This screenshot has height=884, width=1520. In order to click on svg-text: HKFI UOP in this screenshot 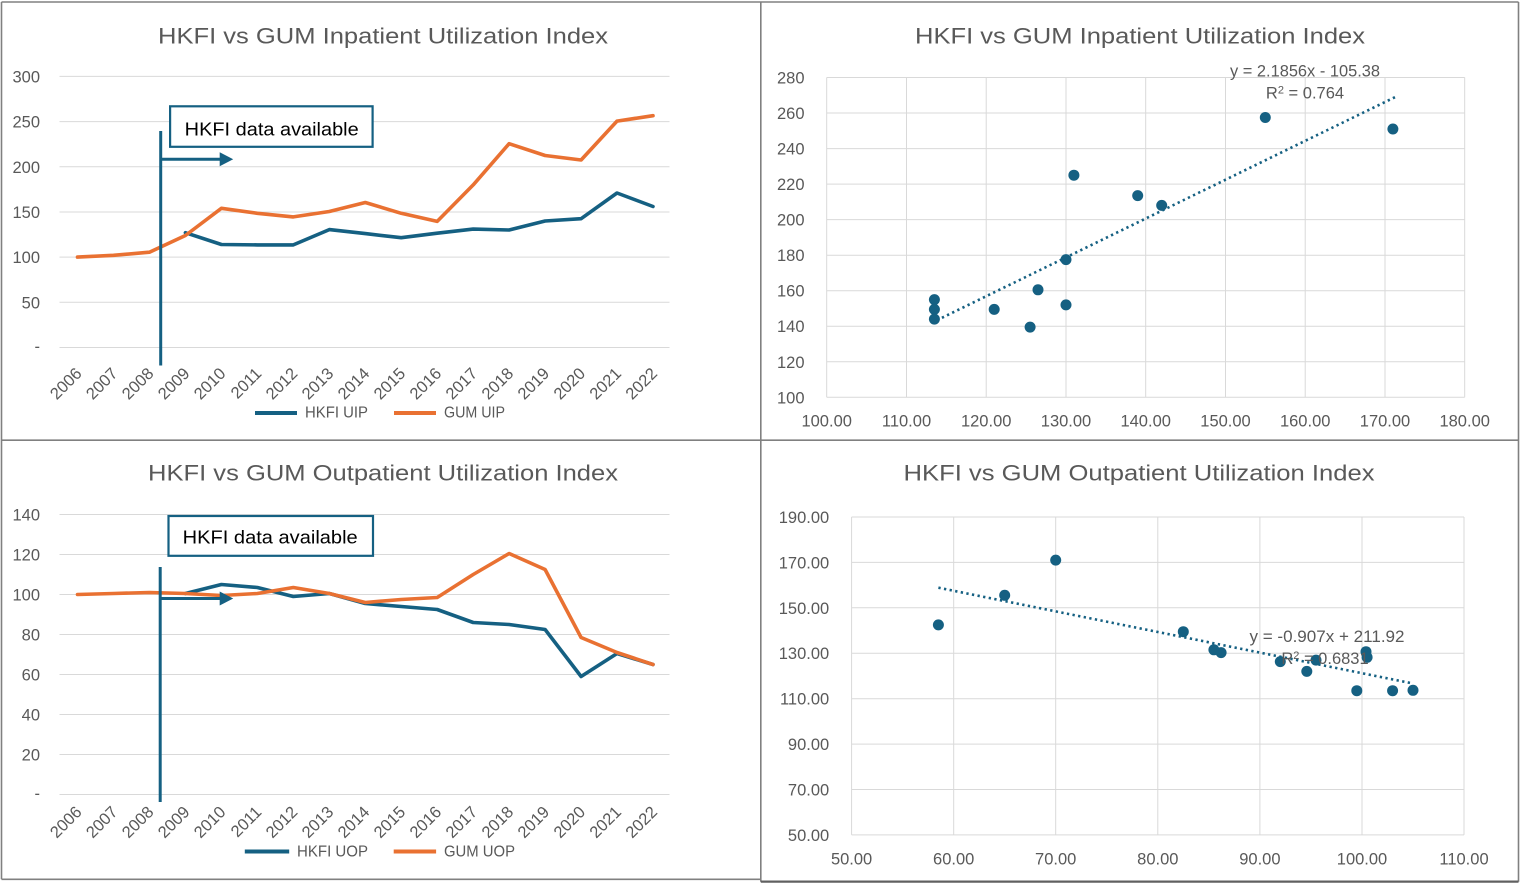, I will do `click(332, 852)`.